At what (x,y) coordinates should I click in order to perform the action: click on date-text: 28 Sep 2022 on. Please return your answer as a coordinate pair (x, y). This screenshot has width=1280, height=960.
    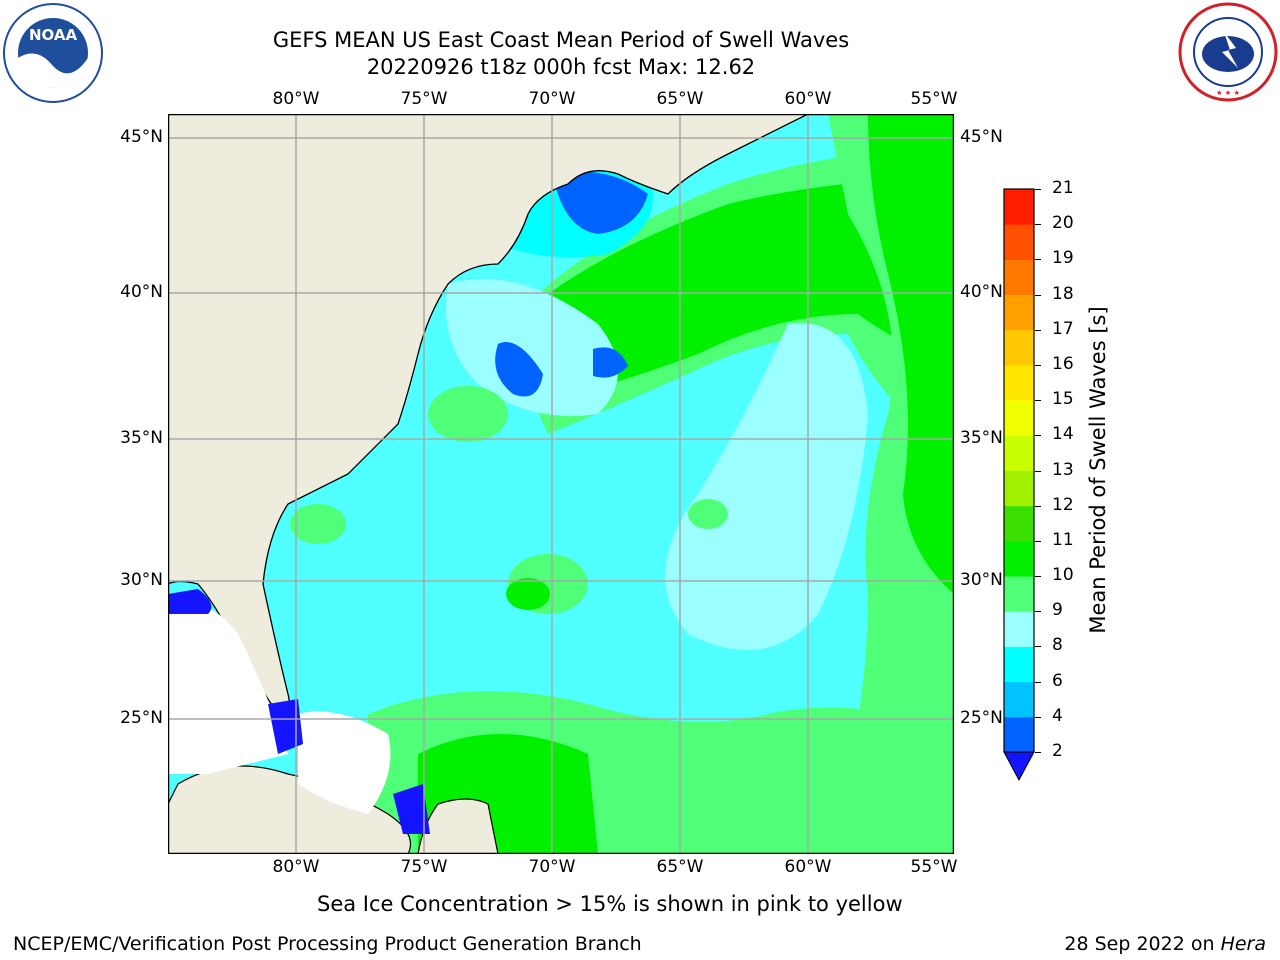
    Looking at the image, I should click on (1142, 944).